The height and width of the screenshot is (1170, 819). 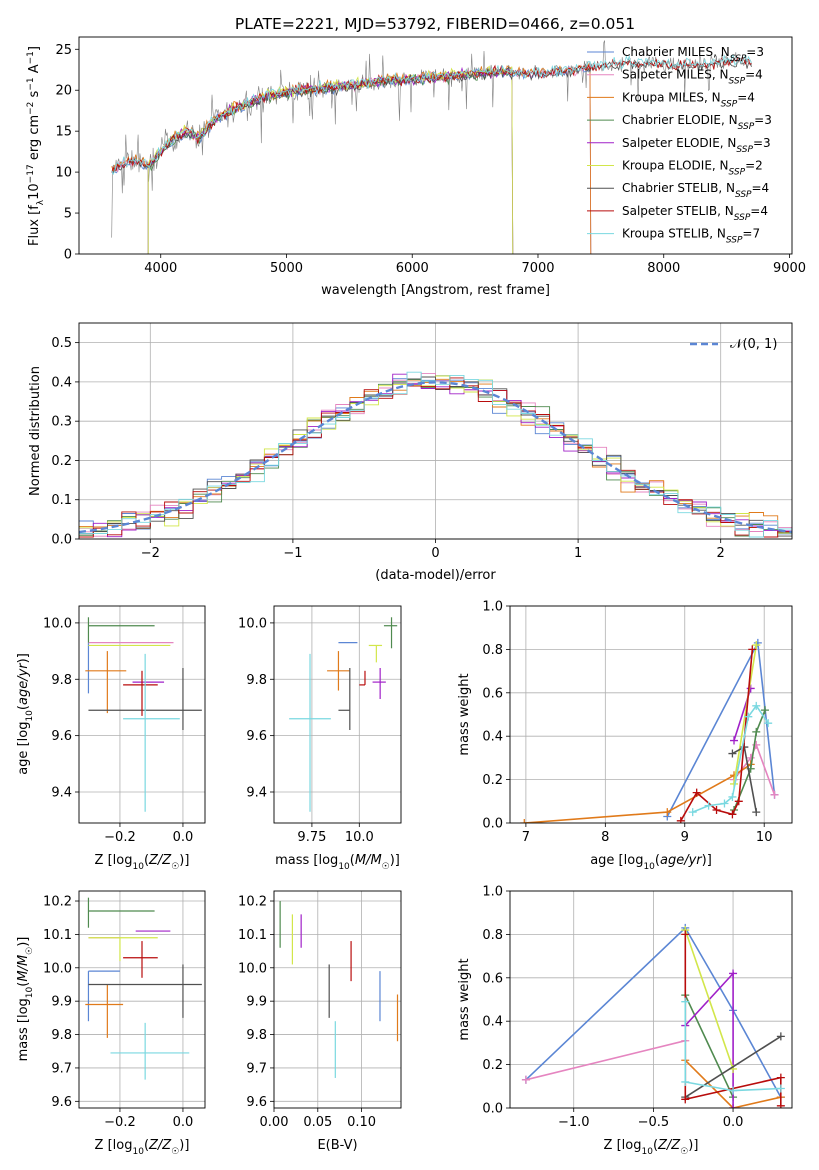 I want to click on x-tick-label: 0.0, so click(x=733, y=1122).